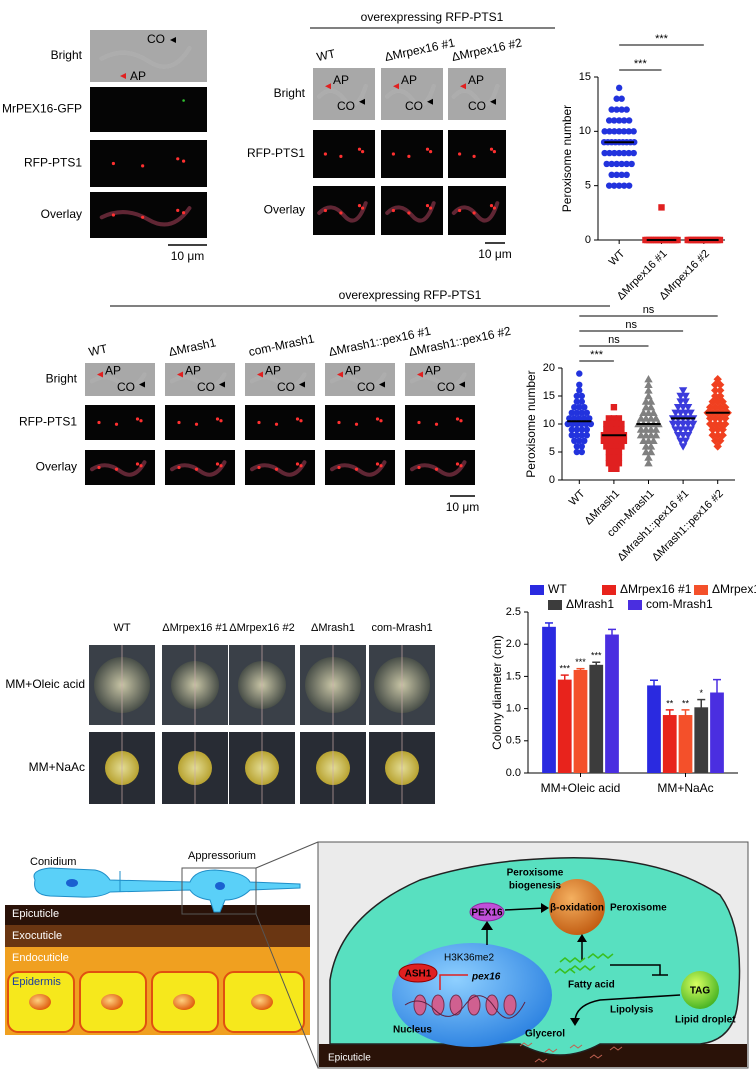 The image size is (756, 1072). Describe the element at coordinates (290, 93) in the screenshot. I see `row-label: Bright` at that location.